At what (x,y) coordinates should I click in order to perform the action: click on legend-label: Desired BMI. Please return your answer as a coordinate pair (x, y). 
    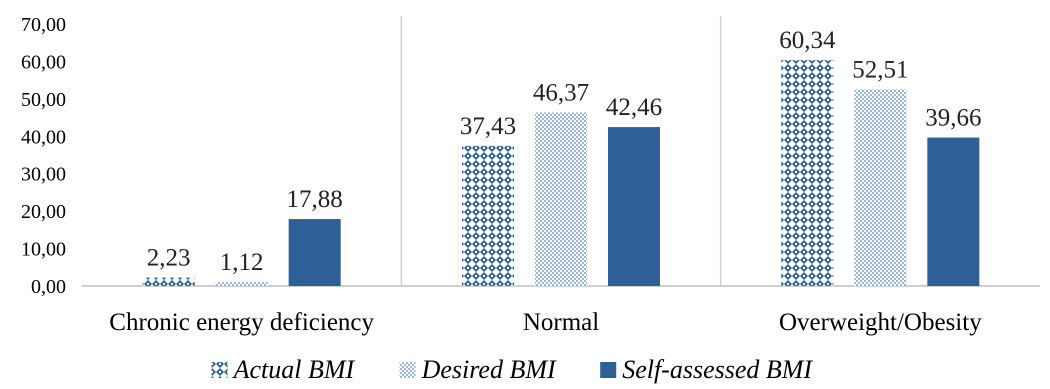
    Looking at the image, I should click on (489, 369).